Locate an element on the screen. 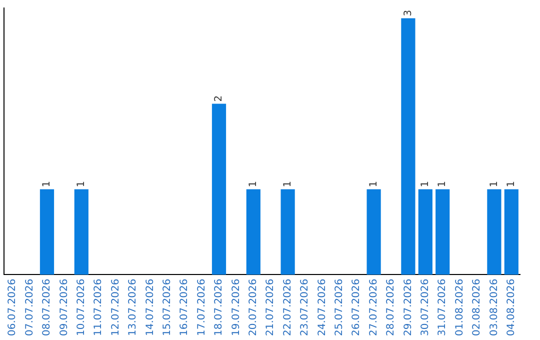 The width and height of the screenshot is (540, 340). data-label: 2 is located at coordinates (219, 98).